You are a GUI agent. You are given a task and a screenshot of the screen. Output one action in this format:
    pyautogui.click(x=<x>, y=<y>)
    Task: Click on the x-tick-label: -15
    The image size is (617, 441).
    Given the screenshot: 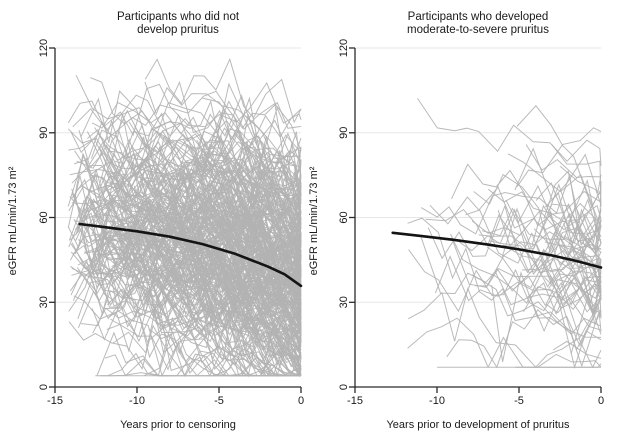 What is the action you would take?
    pyautogui.click(x=55, y=401)
    